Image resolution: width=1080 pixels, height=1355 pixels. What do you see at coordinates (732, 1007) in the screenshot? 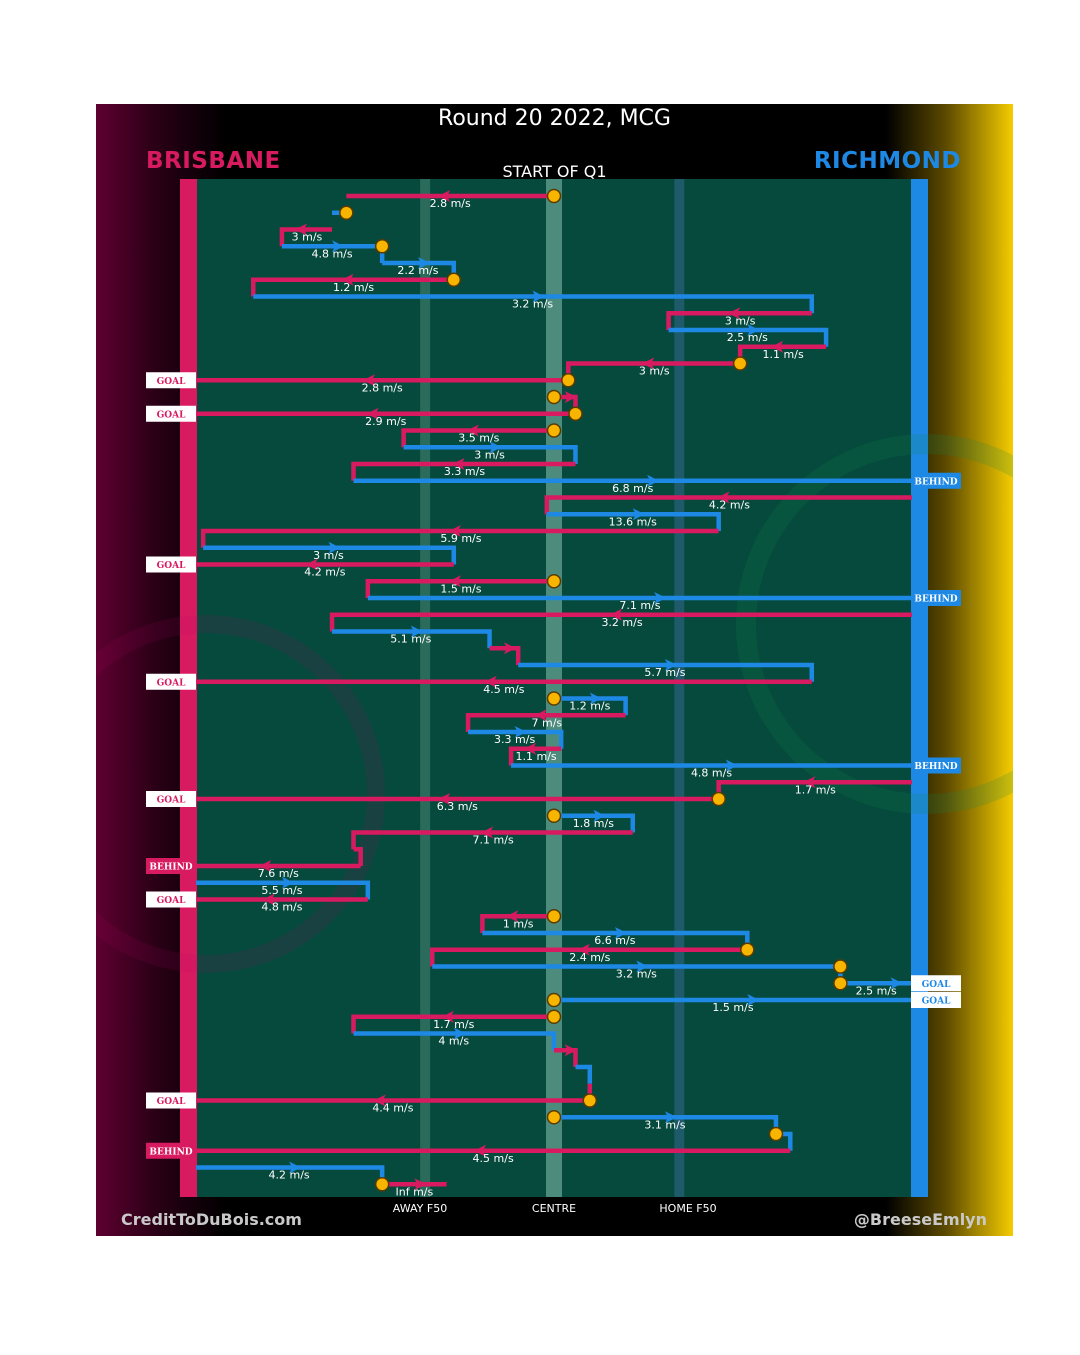
I see `speed-label: 1.5 m/s` at bounding box center [732, 1007].